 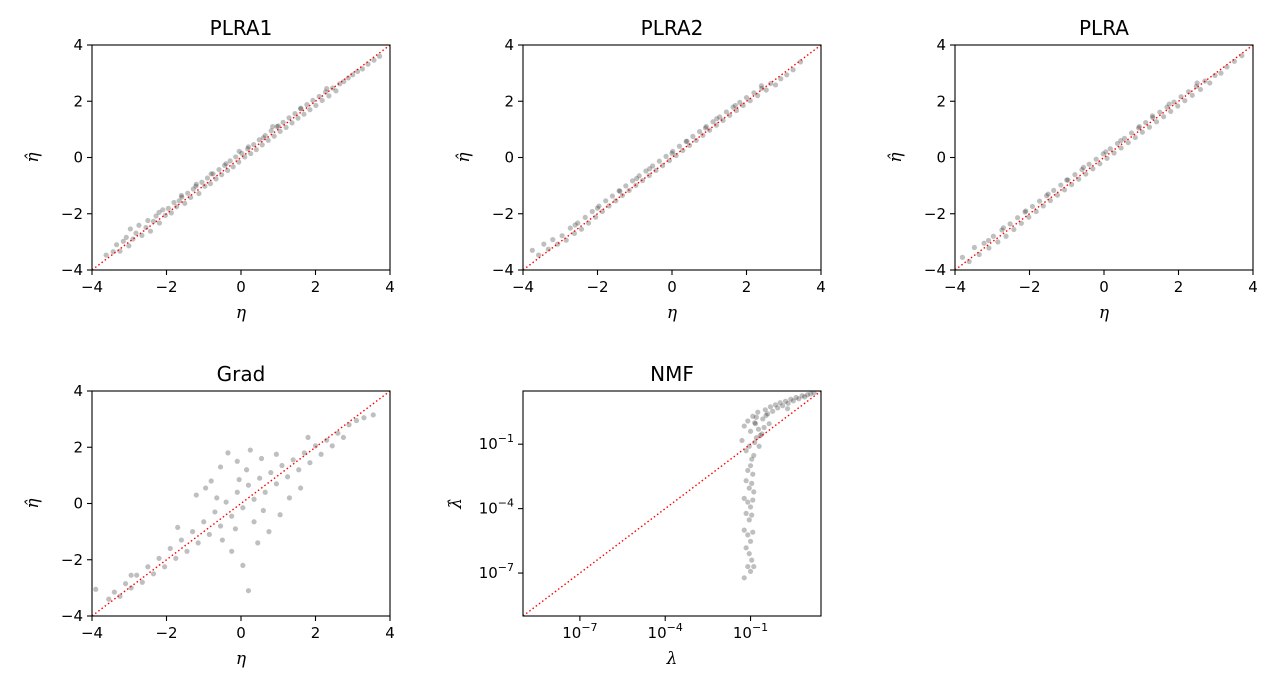 I want to click on x-axis-label: λ, so click(x=672, y=659).